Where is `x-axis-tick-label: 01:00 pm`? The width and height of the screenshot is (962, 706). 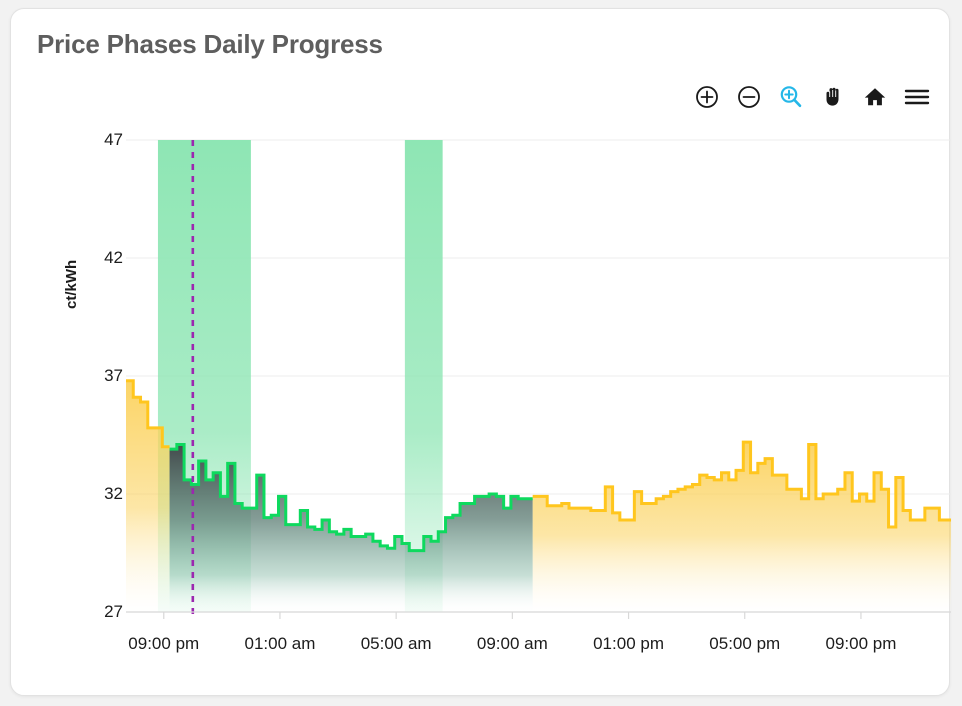
x-axis-tick-label: 01:00 pm is located at coordinates (628, 643).